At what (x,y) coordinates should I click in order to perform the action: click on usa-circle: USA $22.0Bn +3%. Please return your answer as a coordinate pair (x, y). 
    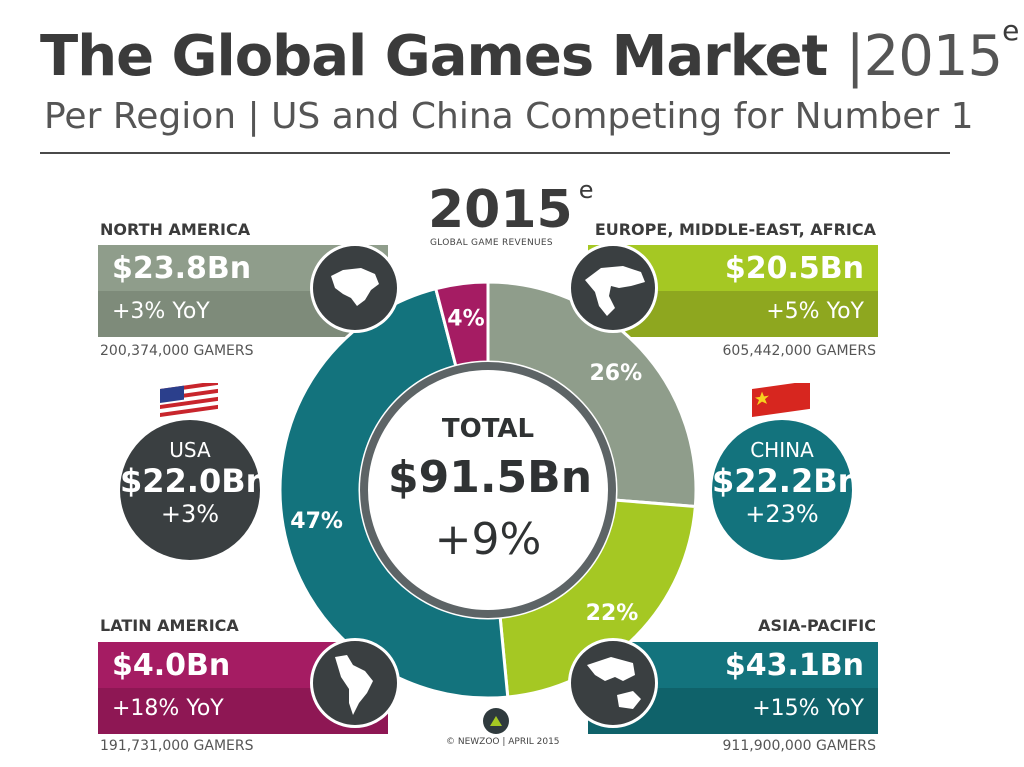
    Looking at the image, I should click on (194, 490).